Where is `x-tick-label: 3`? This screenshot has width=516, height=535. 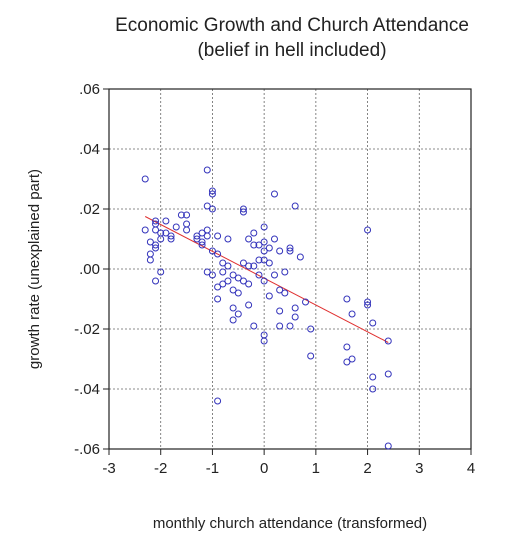 x-tick-label: 3 is located at coordinates (419, 468).